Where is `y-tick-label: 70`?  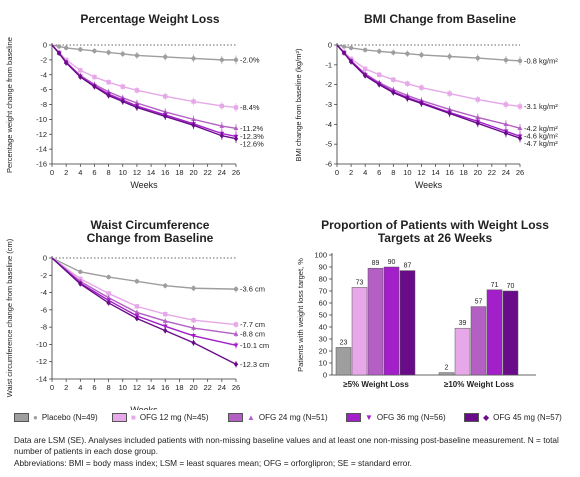
y-tick-label: 70 is located at coordinates (323, 291).